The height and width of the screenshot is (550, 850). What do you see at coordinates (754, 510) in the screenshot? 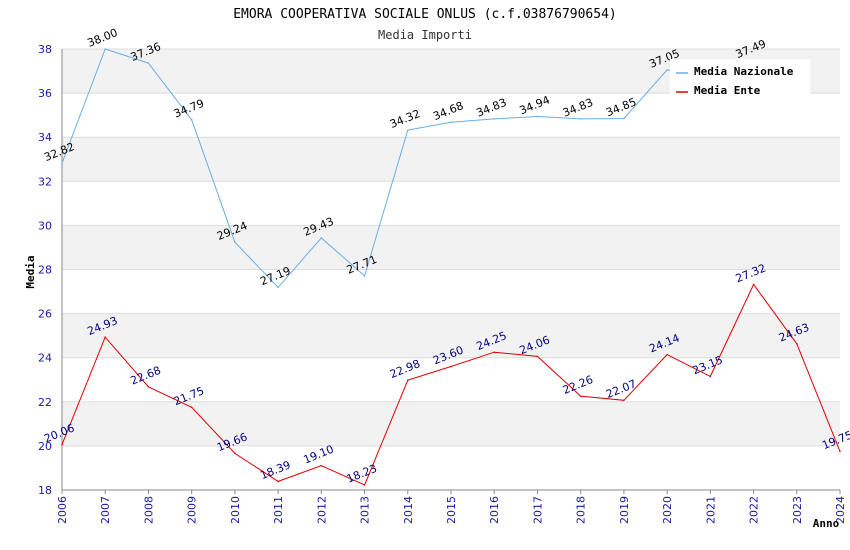
I see `x-tick-label: 2022` at bounding box center [754, 510].